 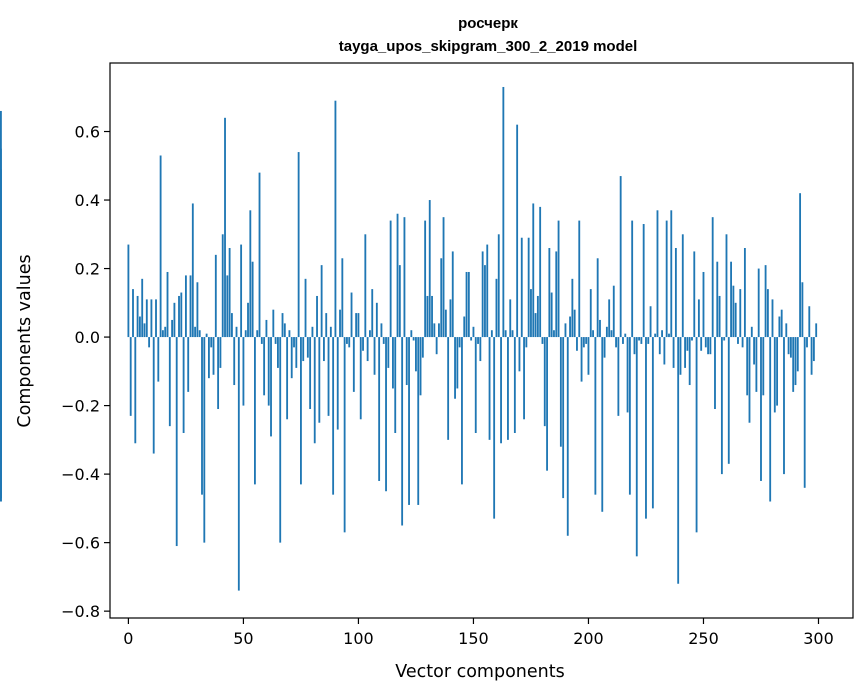 What do you see at coordinates (80, 611) in the screenshot?
I see `y-tick-label-0: −0.8` at bounding box center [80, 611].